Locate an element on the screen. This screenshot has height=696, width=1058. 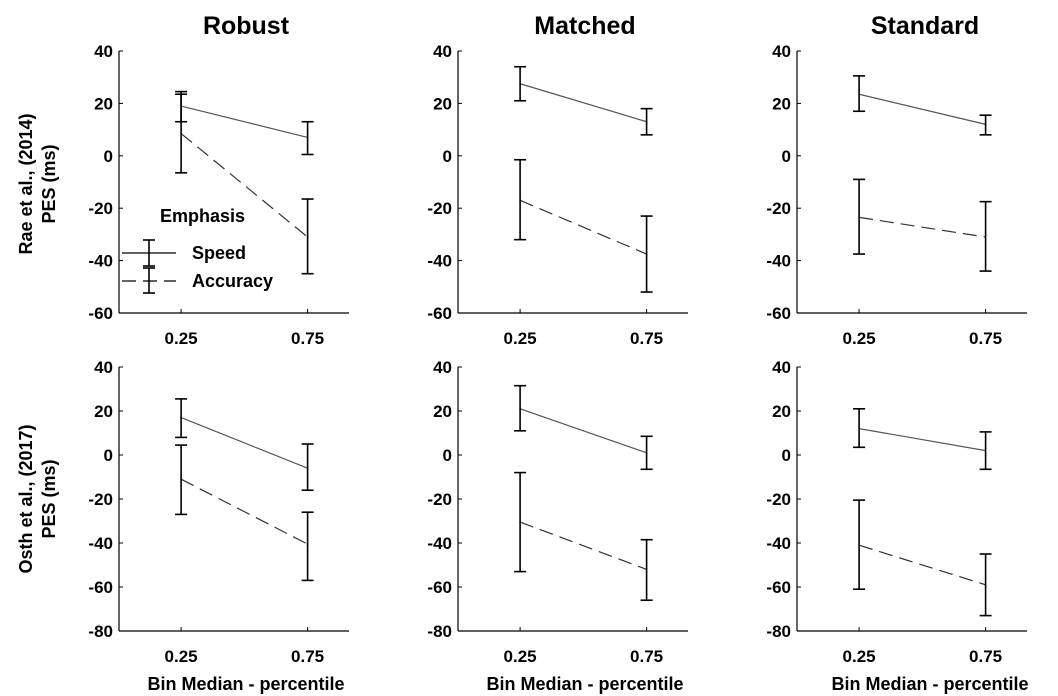
panel-3: 40 20 0 -20 -40 -60 -80 0.25 0.75 is located at coordinates (218, 512).